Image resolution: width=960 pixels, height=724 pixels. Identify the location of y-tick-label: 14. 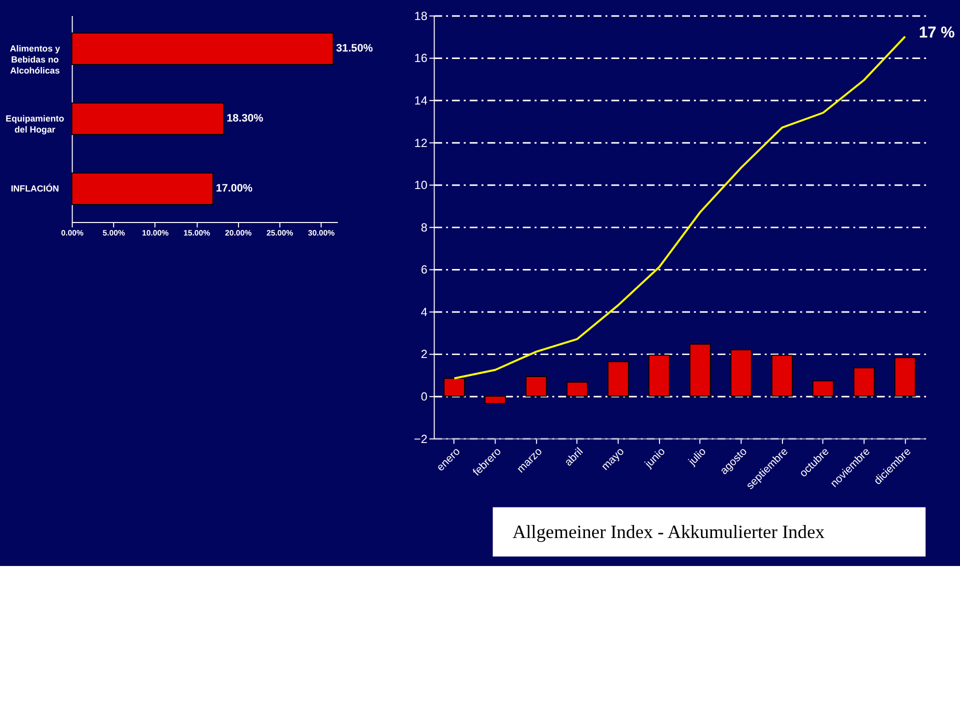
(421, 100).